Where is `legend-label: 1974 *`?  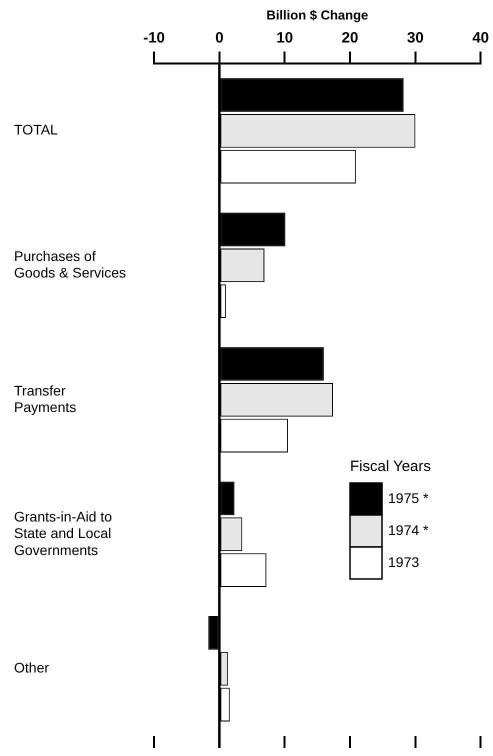
legend-label: 1974 * is located at coordinates (409, 530).